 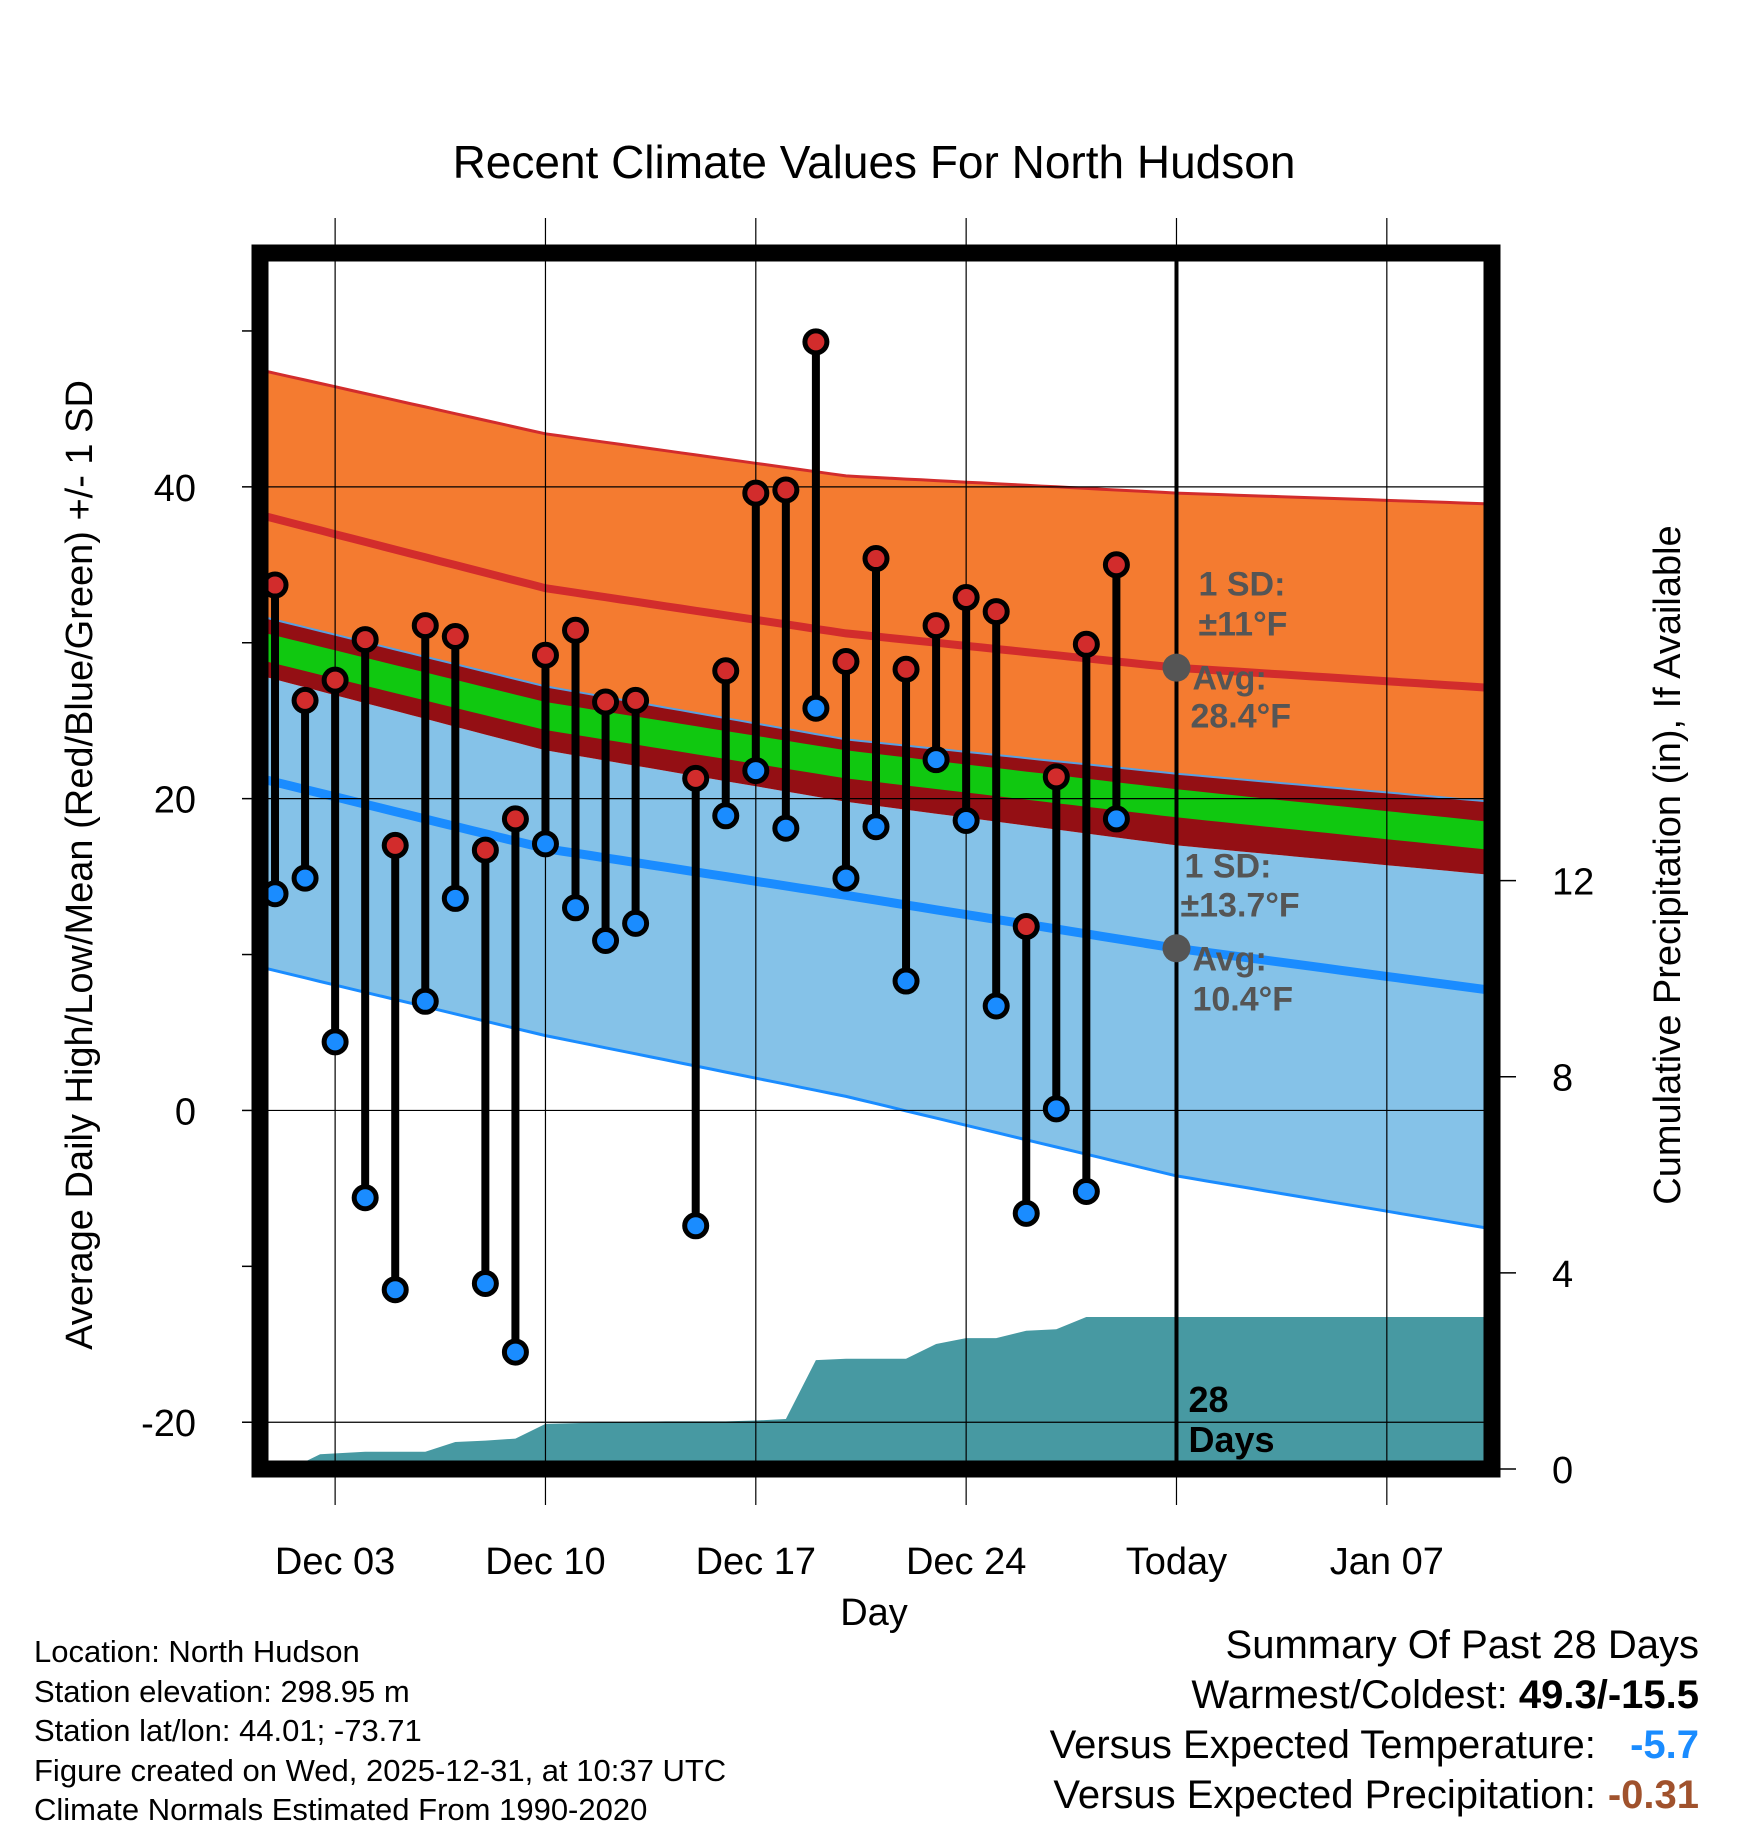 What do you see at coordinates (966, 1562) in the screenshot?
I see `x-tick-label: Dec 24` at bounding box center [966, 1562].